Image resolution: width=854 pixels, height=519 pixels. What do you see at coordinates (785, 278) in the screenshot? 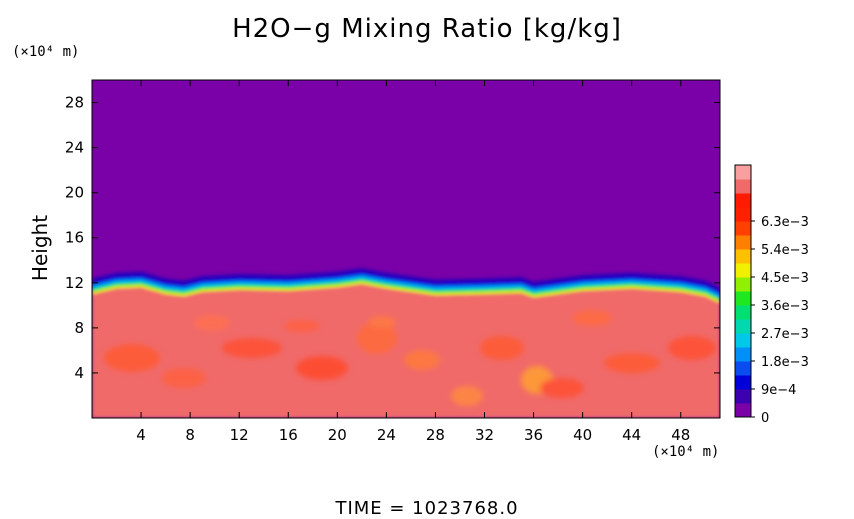
I see `colorbar-label-5: 4.5e−3` at bounding box center [785, 278].